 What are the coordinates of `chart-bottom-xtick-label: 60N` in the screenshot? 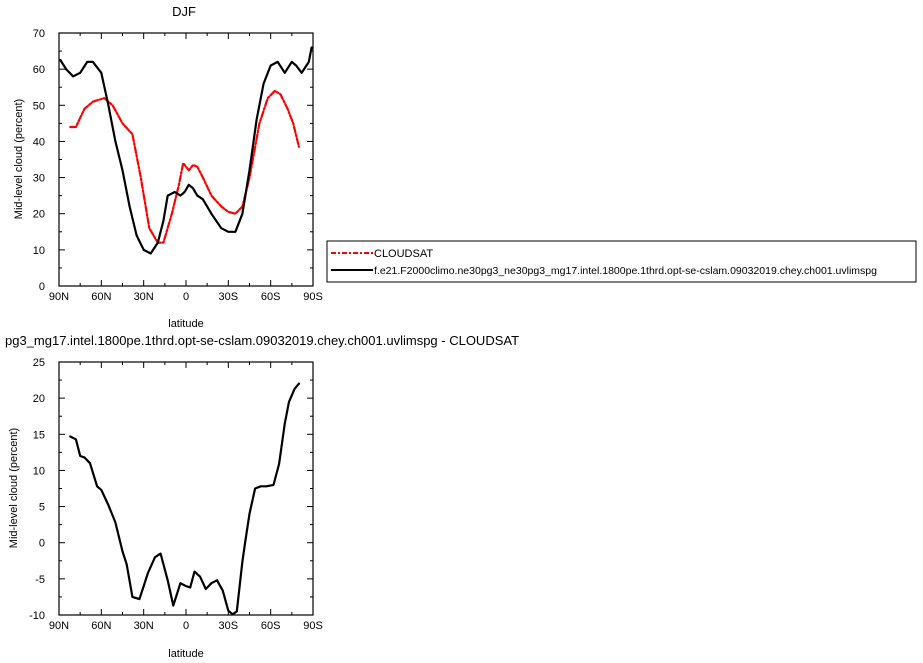 It's located at (101, 626).